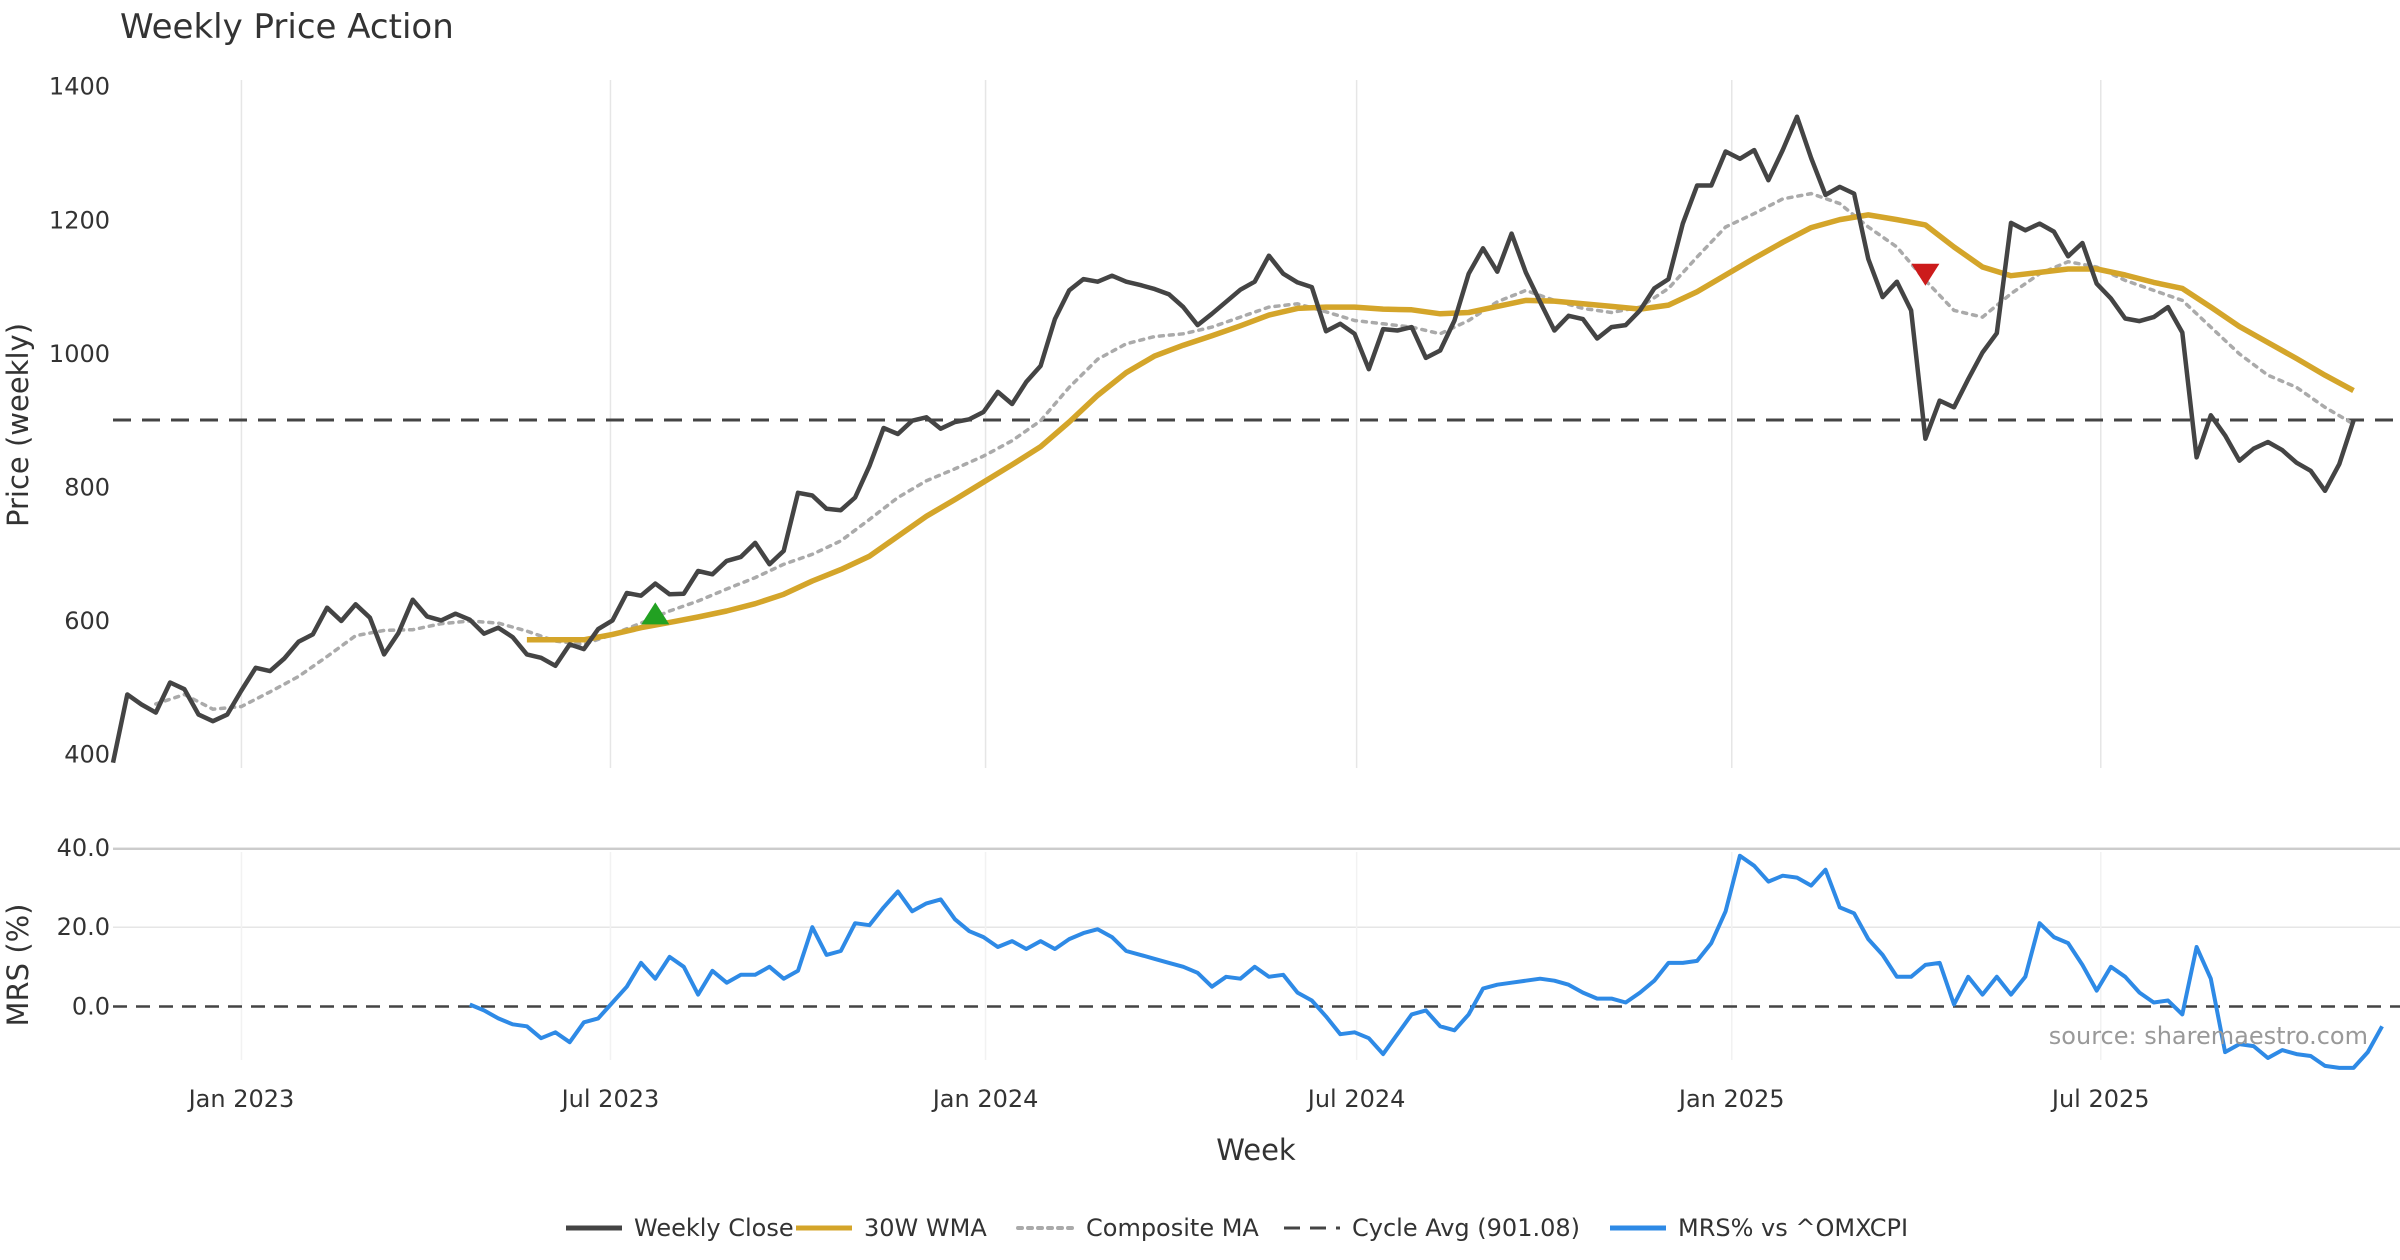  I want to click on mrs-line, so click(1426, 961).